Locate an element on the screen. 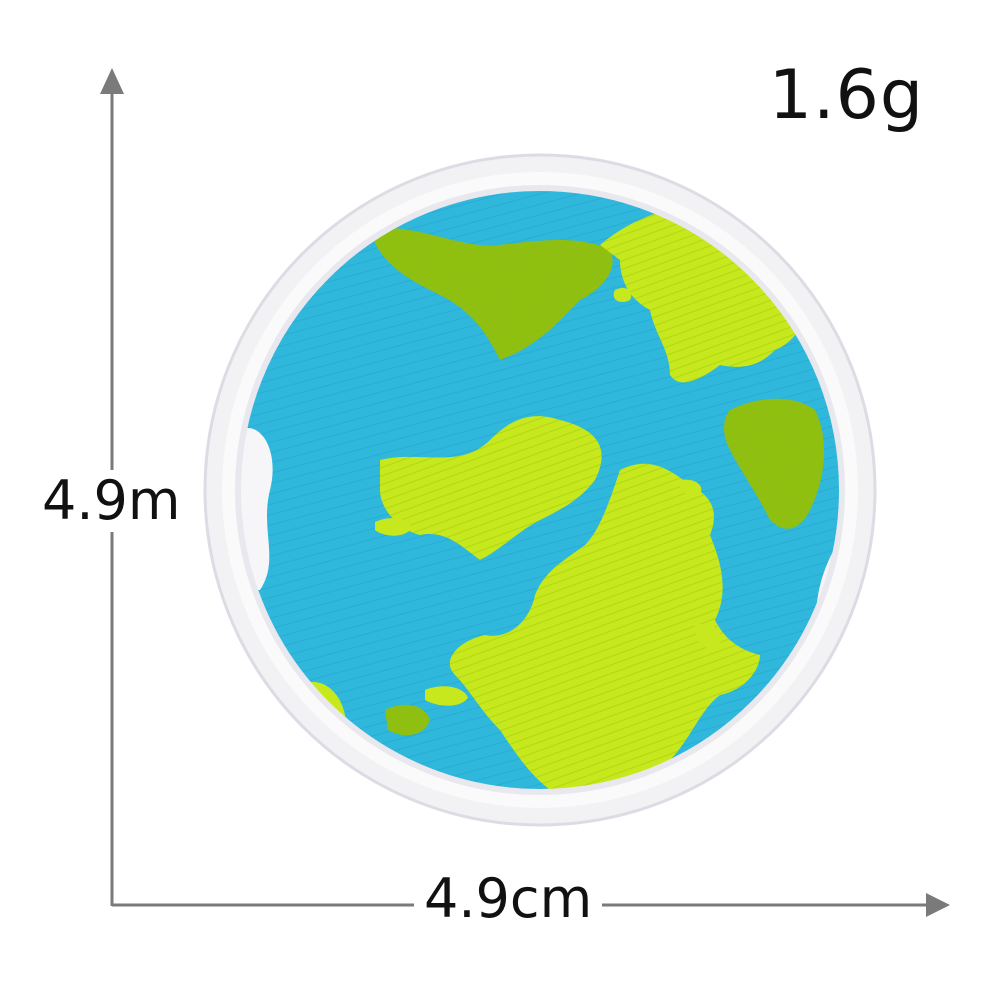 This screenshot has height=1000, width=1000. continent-north-america is located at coordinates (488, 488).